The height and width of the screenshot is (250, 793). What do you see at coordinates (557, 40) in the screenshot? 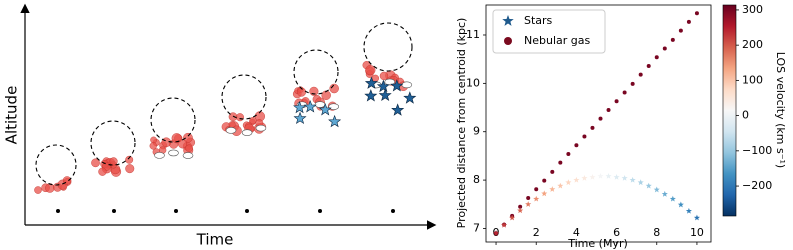
I see `legend-label: Nebular gas` at bounding box center [557, 40].